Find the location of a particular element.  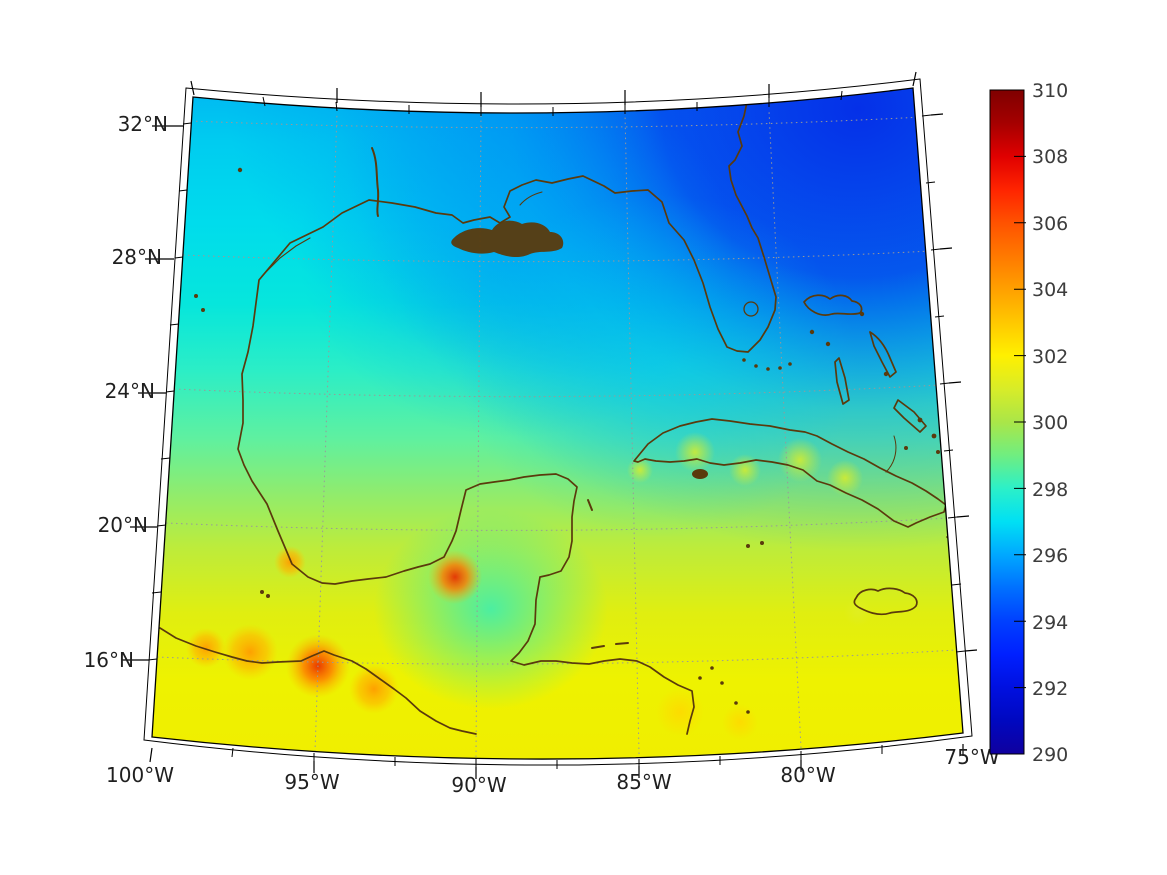

coastline-bahamas-eleuthera is located at coordinates (883, 354).